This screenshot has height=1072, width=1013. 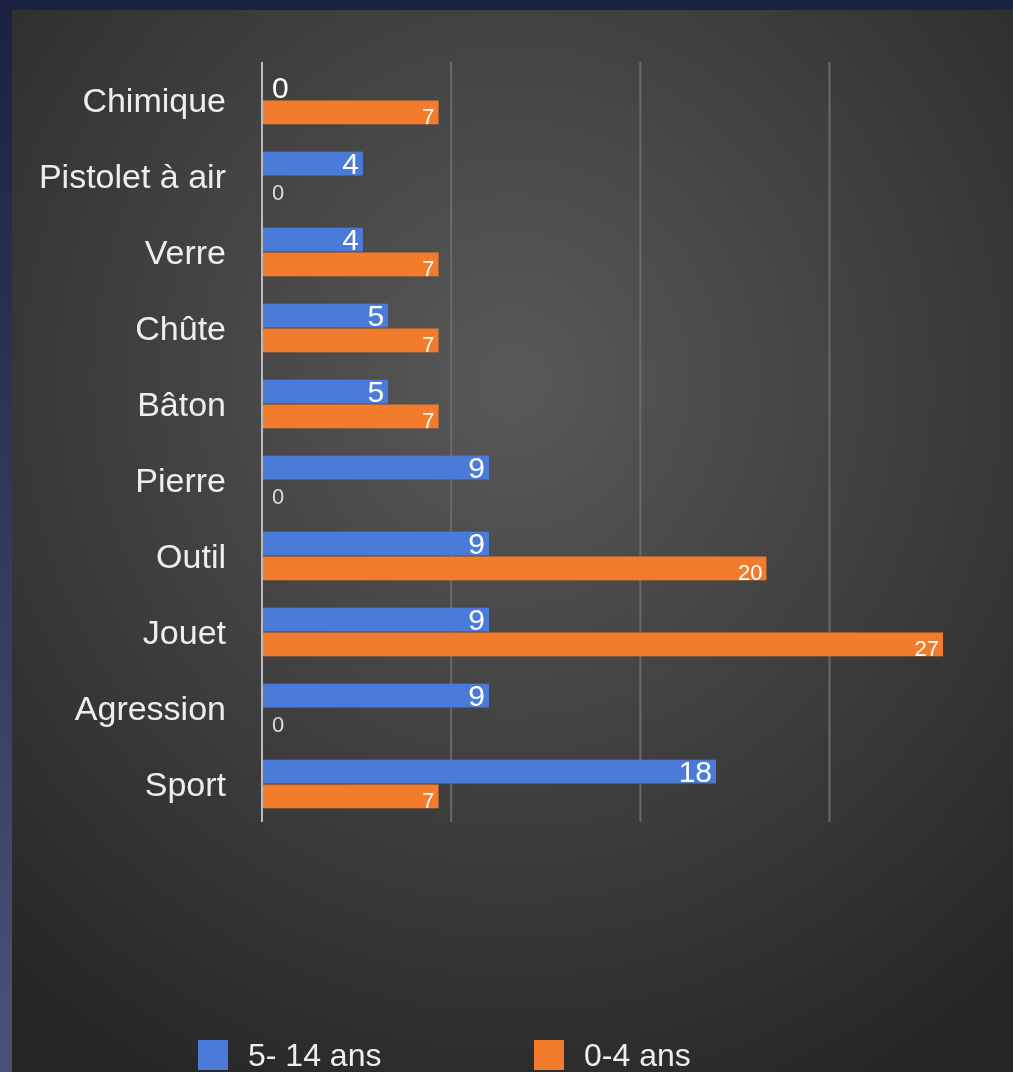 I want to click on y-tick-label: Jouet, so click(x=184, y=631).